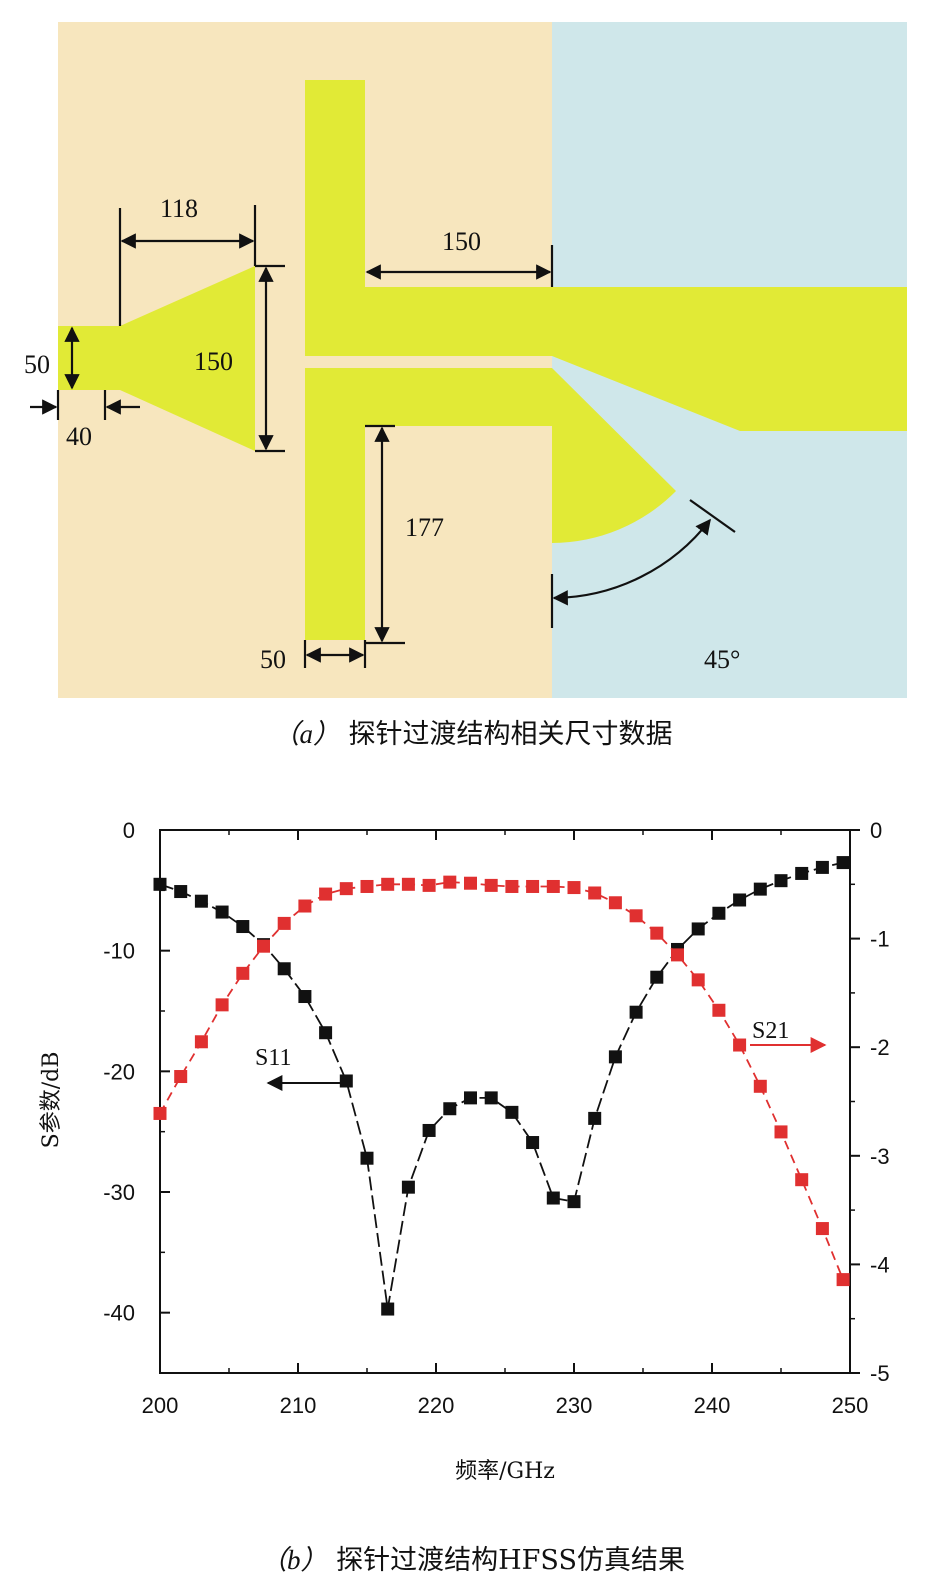 This screenshot has width=945, height=1592. What do you see at coordinates (335, 218) in the screenshot?
I see `upper-stub` at bounding box center [335, 218].